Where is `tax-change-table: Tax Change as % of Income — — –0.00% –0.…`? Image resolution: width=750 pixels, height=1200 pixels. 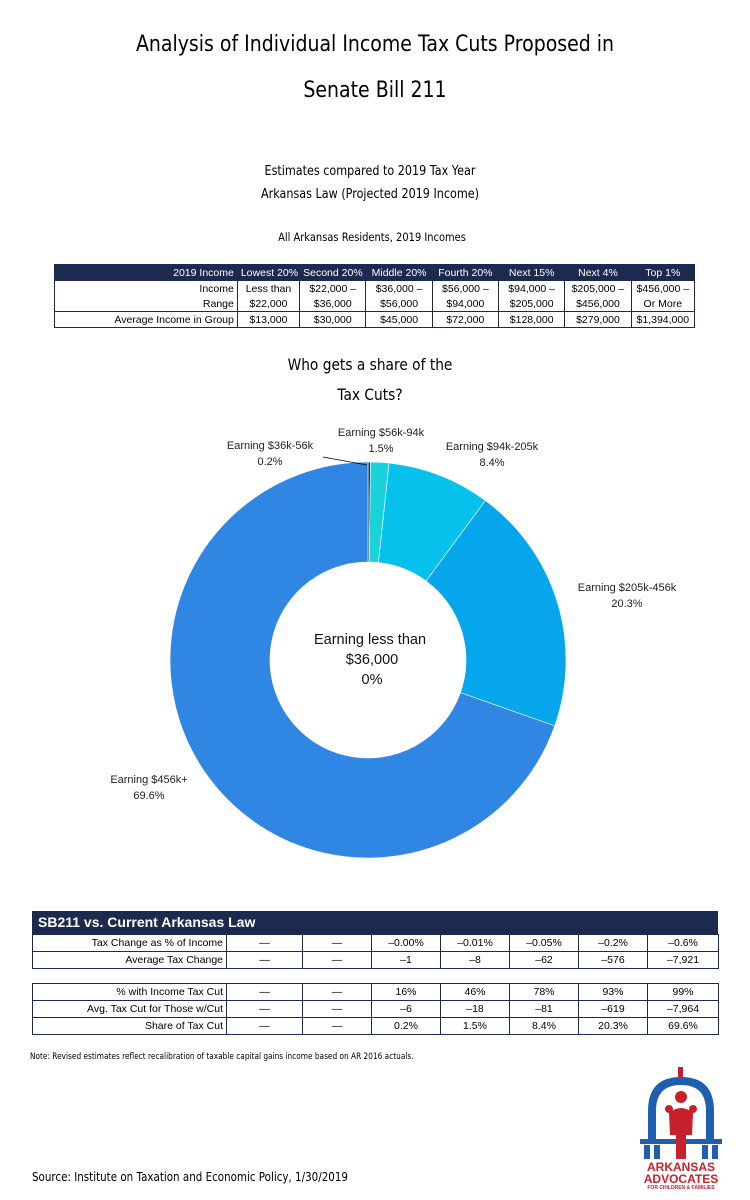 tax-change-table: Tax Change as % of Income — — –0.00% –0.… is located at coordinates (375, 951).